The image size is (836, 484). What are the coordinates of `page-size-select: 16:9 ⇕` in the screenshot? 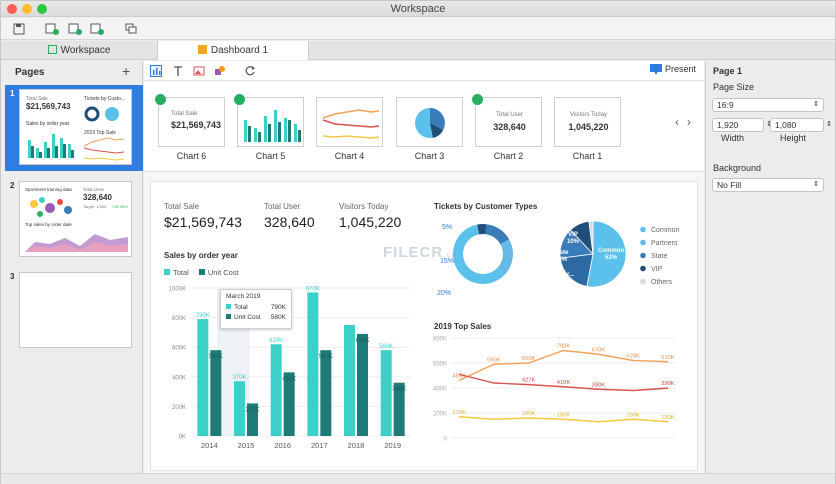 It's located at (768, 105).